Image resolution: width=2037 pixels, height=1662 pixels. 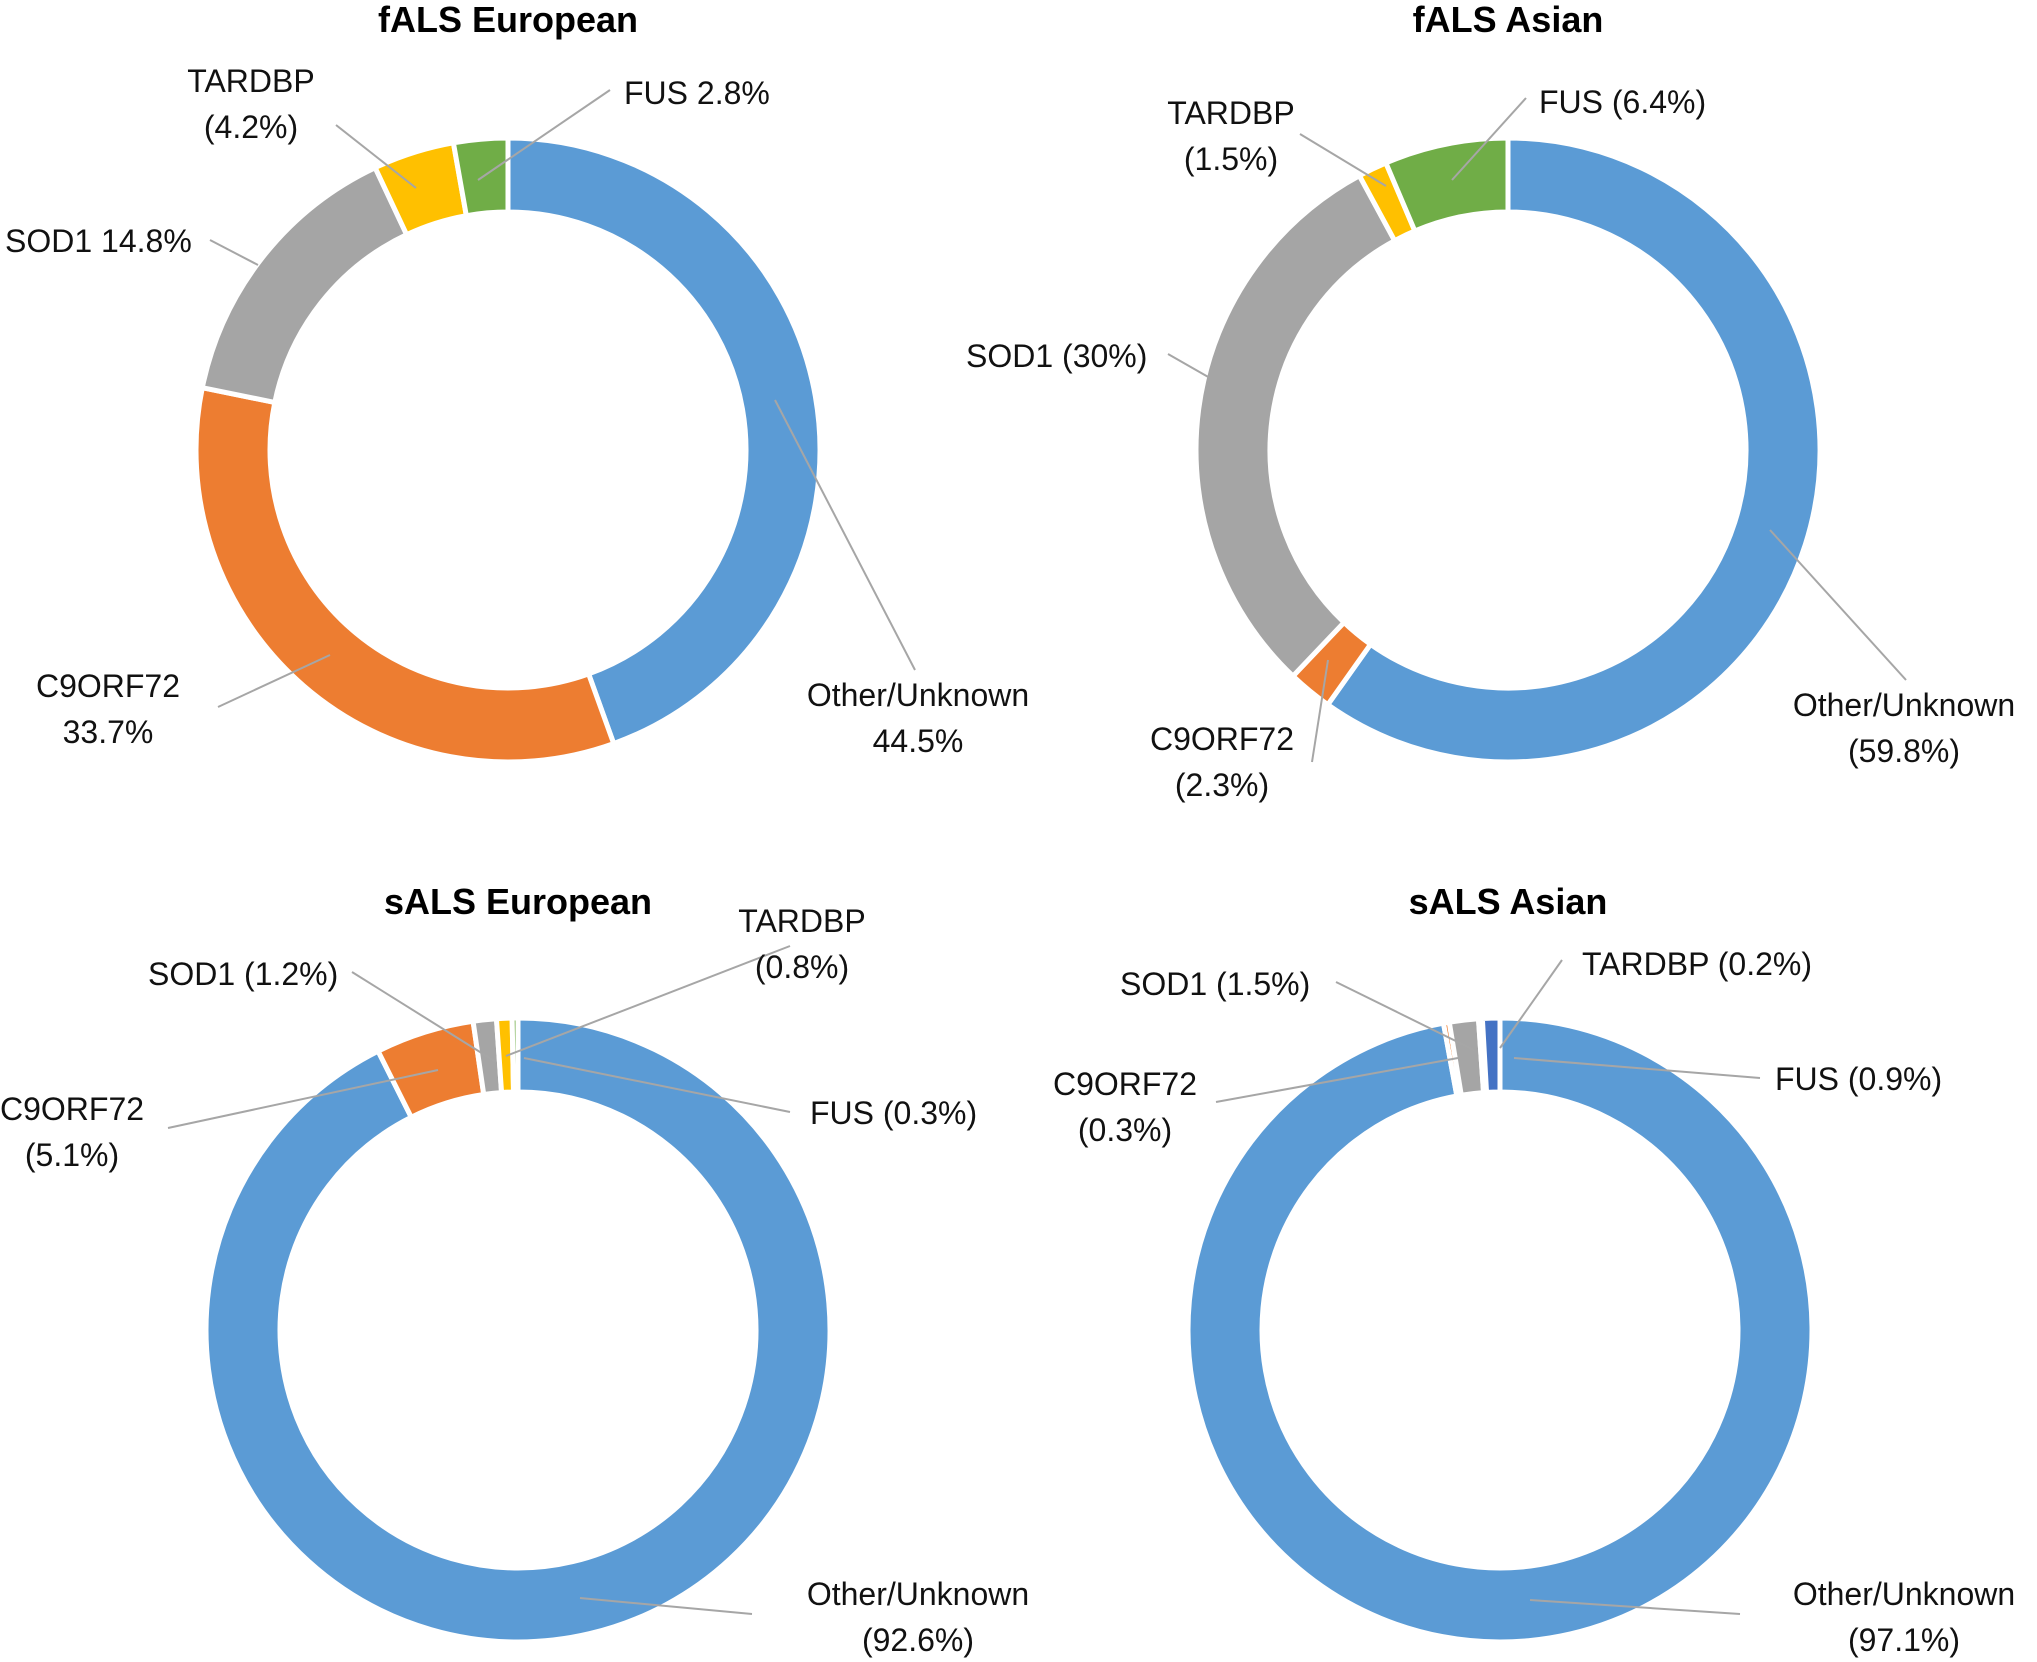 What do you see at coordinates (72, 1132) in the screenshot?
I see `data-label: C9ORF72 (5.1%)` at bounding box center [72, 1132].